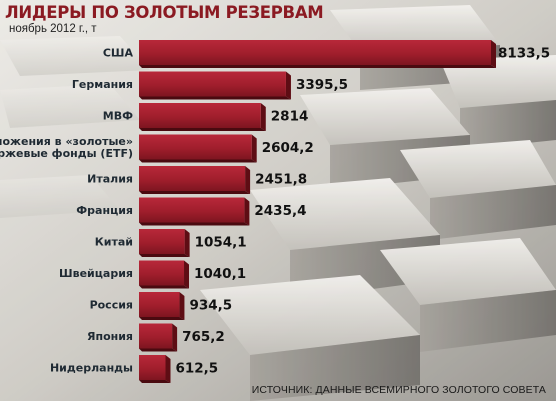 This screenshot has height=401, width=556. Describe the element at coordinates (210, 306) in the screenshot. I see `value-label: 934,5` at that location.